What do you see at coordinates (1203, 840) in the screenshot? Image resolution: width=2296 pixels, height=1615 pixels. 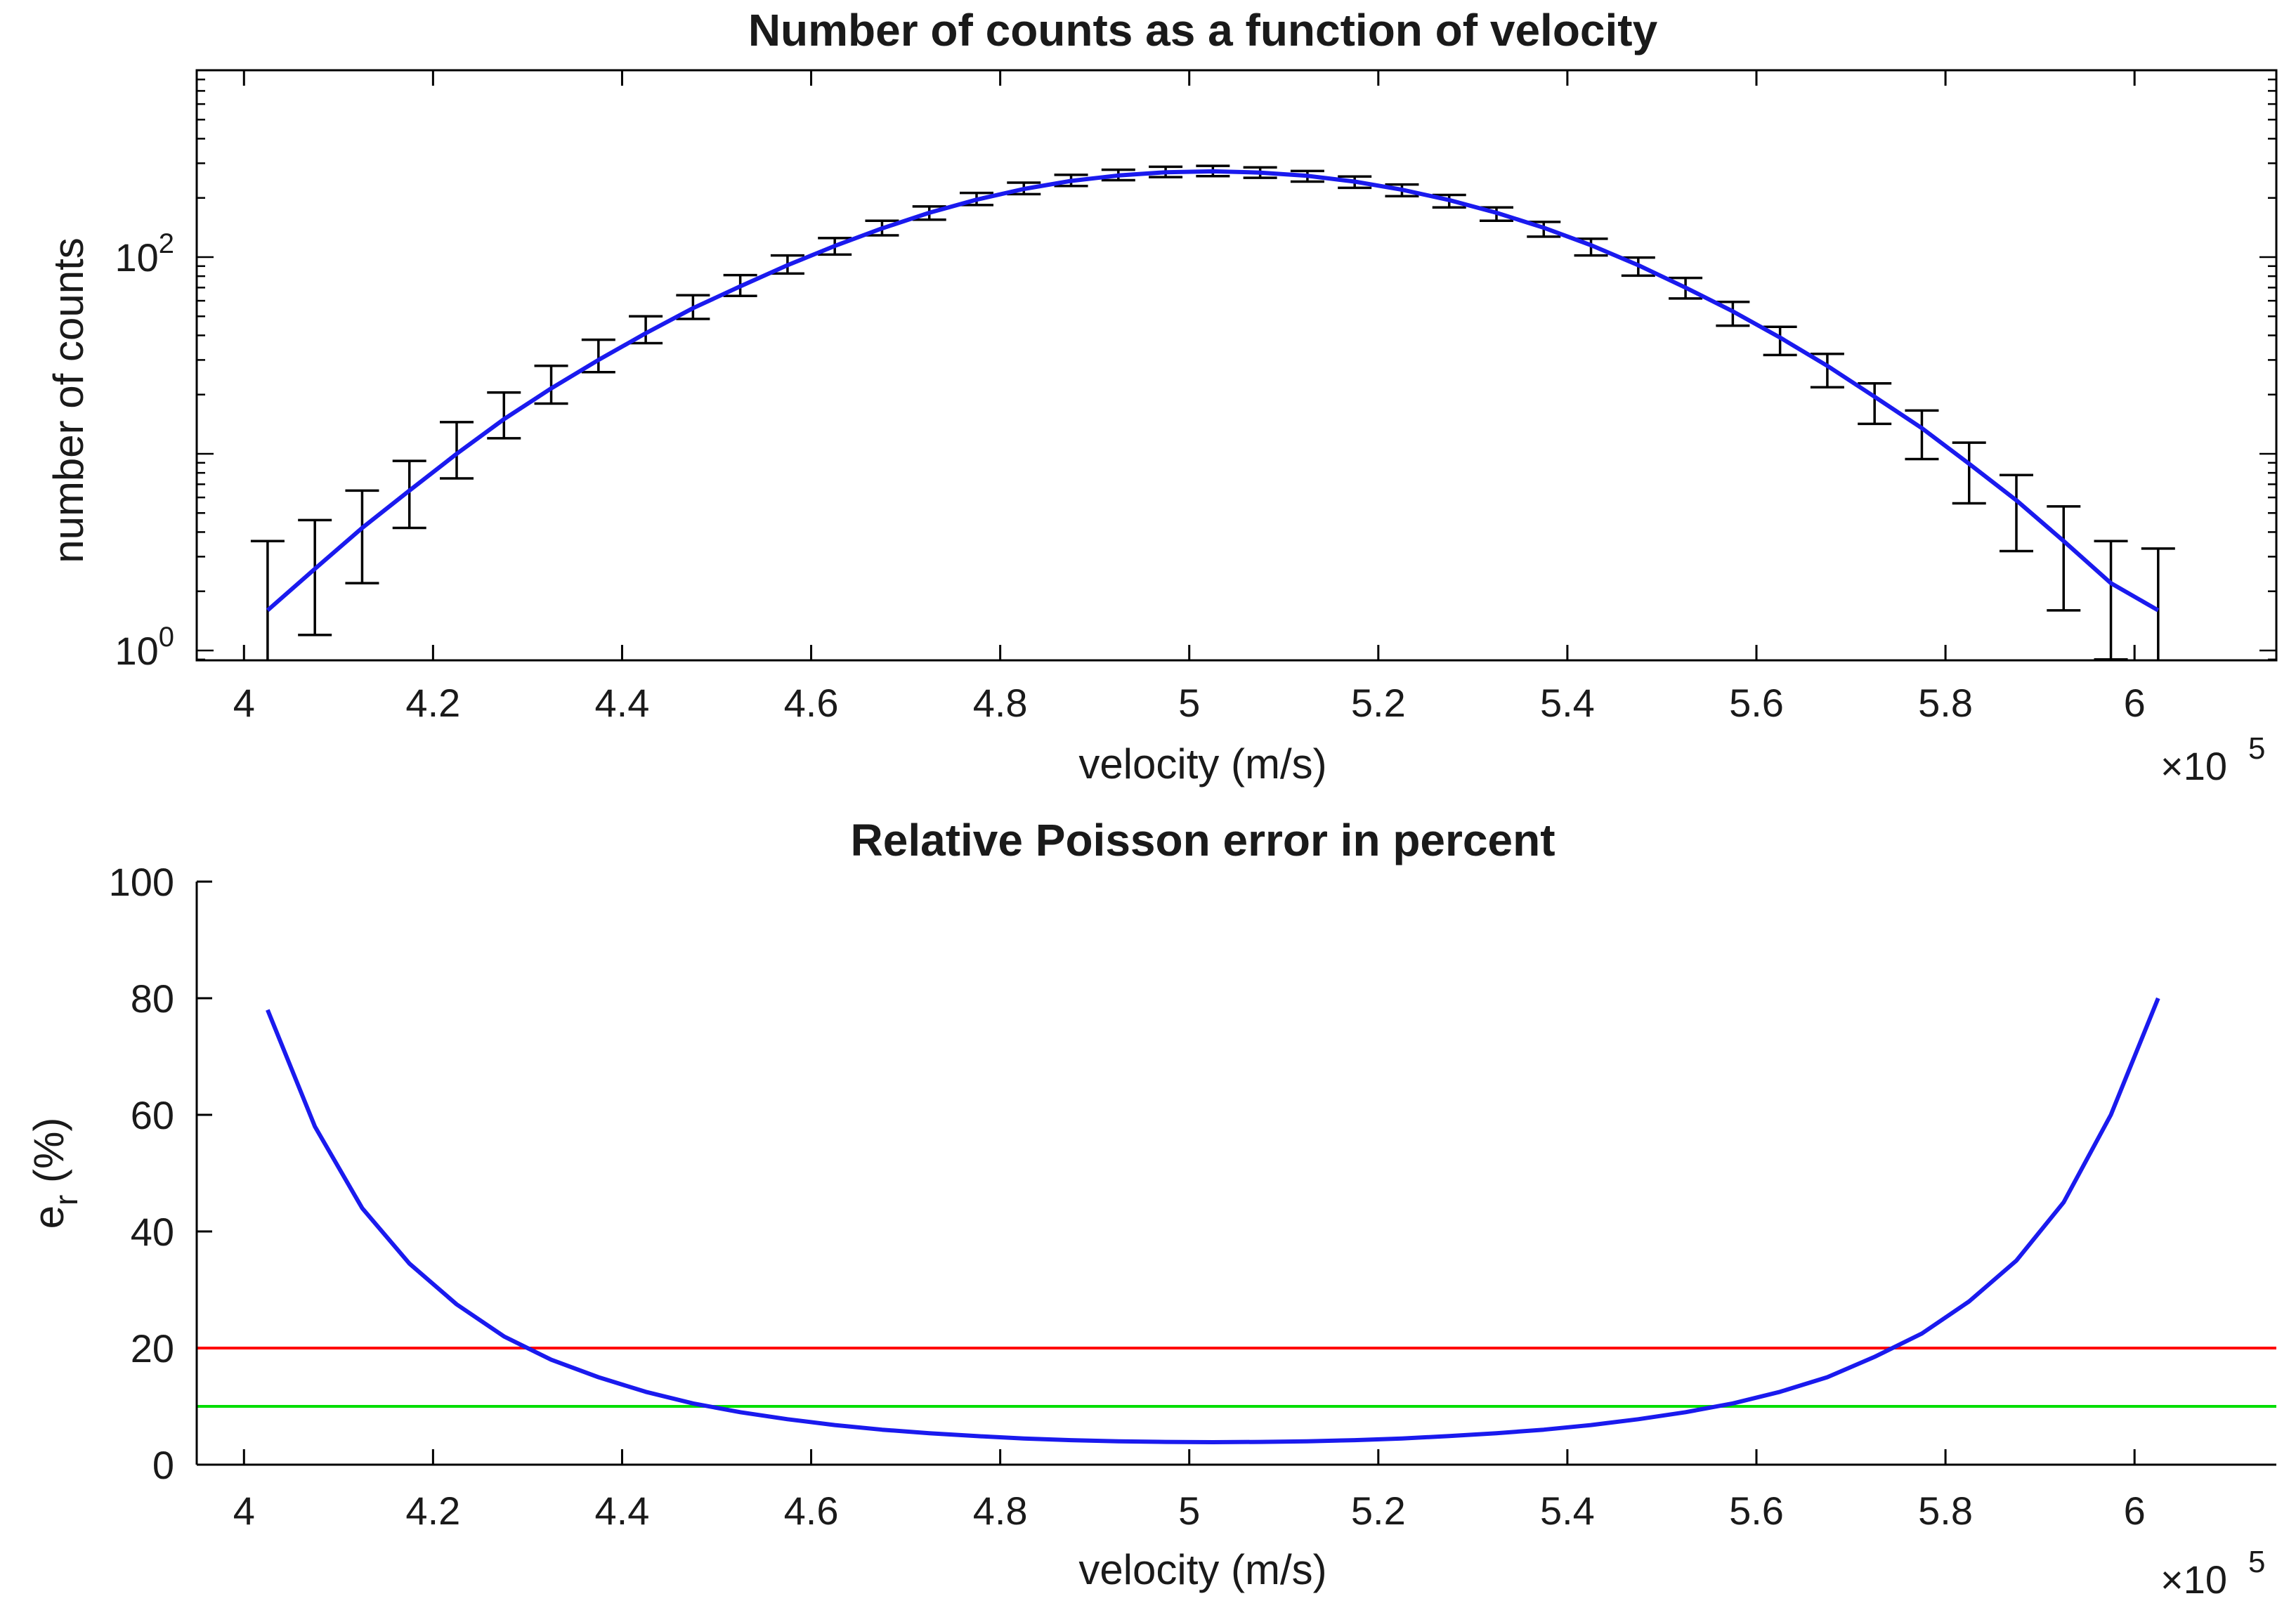 I see `error-chart-title: Relative Poisson error in percent` at bounding box center [1203, 840].